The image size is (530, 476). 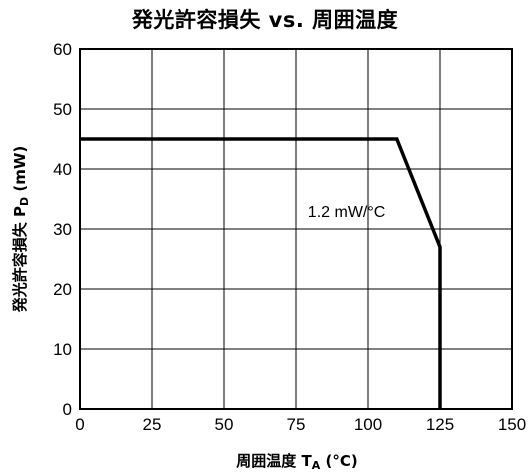 I want to click on y-tick-label: 30, so click(x=62, y=229).